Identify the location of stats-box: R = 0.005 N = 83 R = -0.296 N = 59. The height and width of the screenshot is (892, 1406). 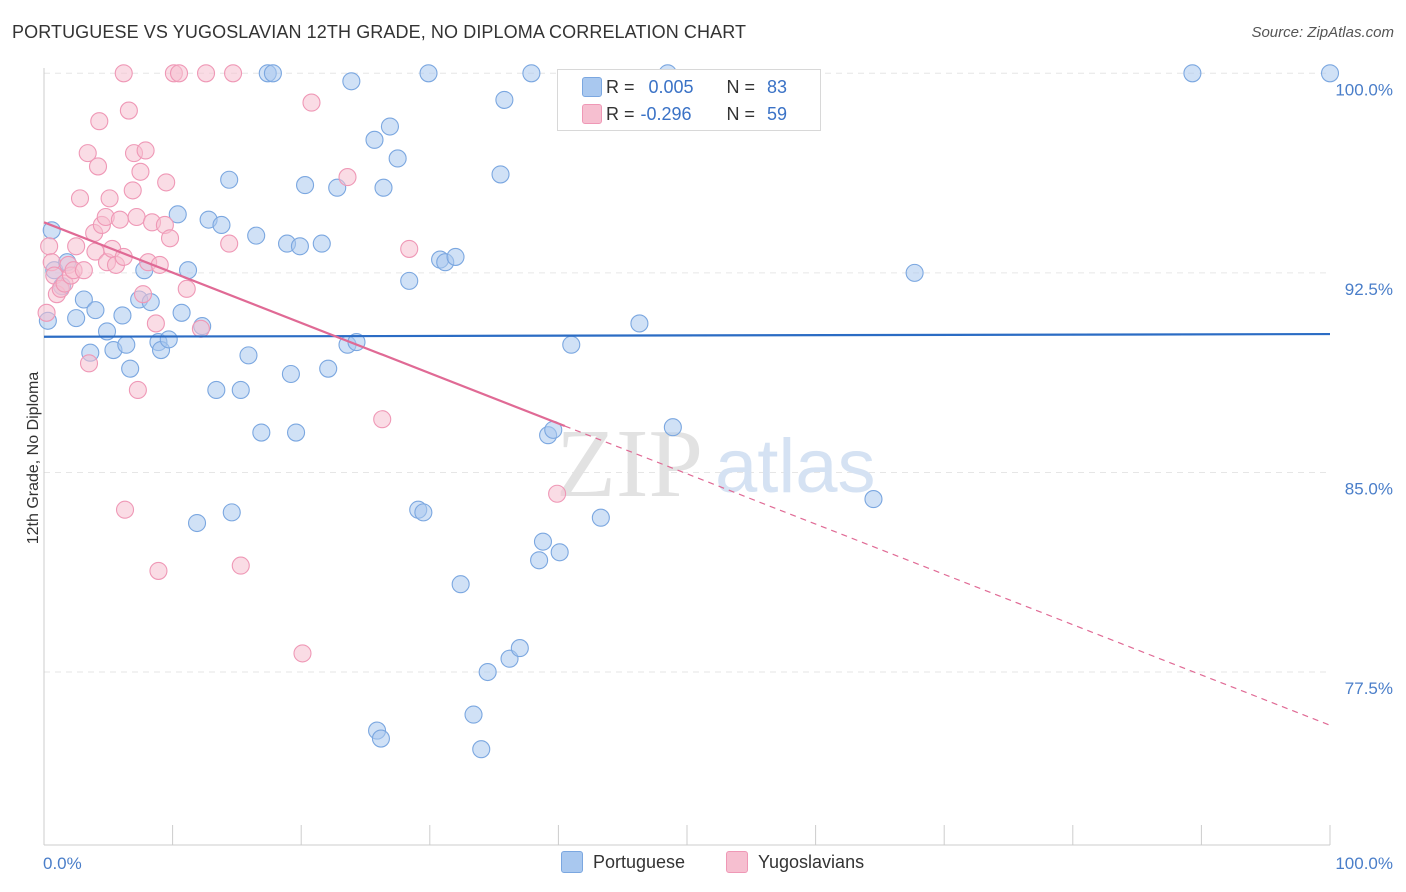
(689, 100).